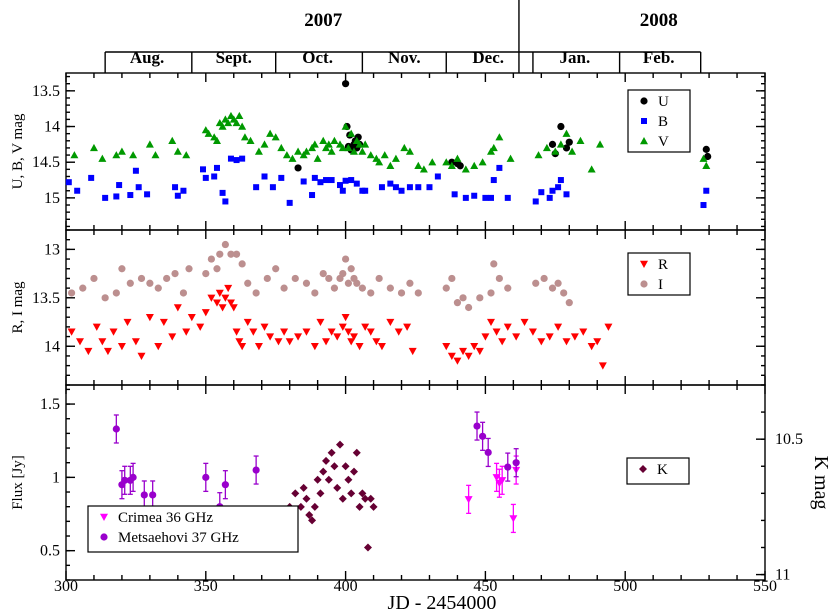 The width and height of the screenshot is (830, 614). What do you see at coordinates (234, 57) in the screenshot?
I see `month-label-sept: Sept.` at bounding box center [234, 57].